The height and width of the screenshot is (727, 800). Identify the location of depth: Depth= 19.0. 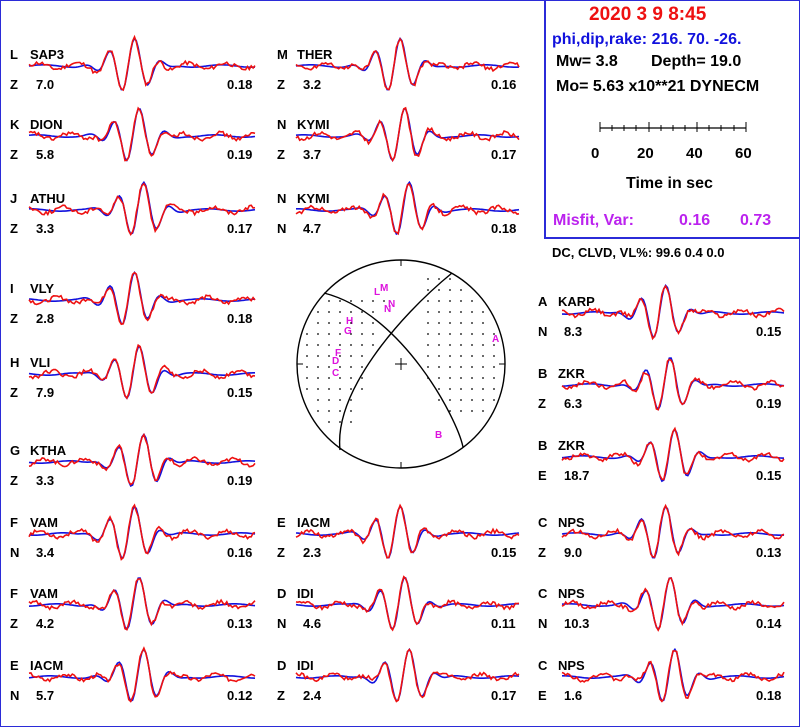
(696, 61).